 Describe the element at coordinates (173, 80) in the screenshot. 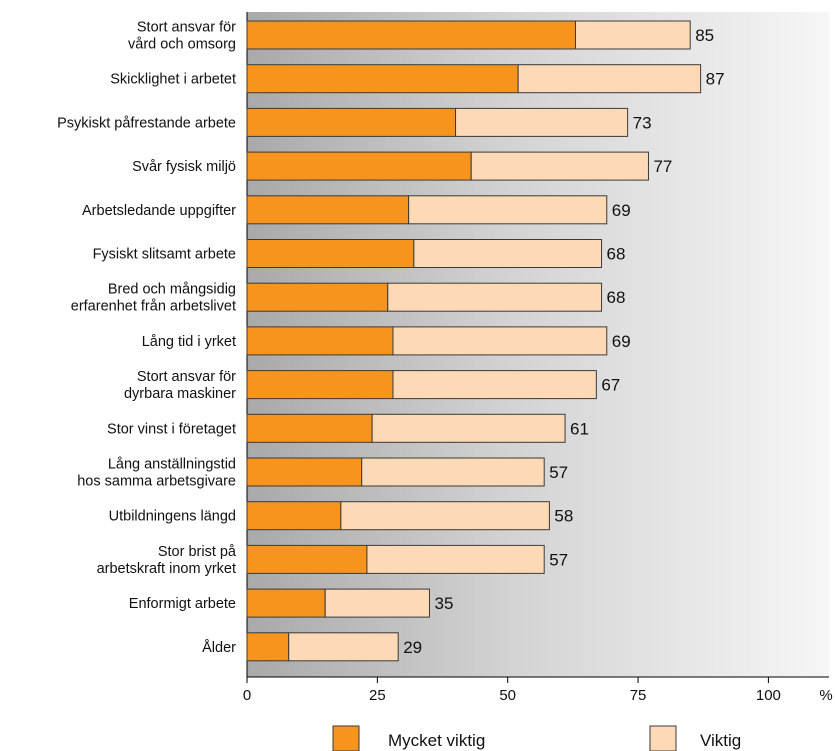

I see `category-label: Skicklighet i arbetet` at that location.